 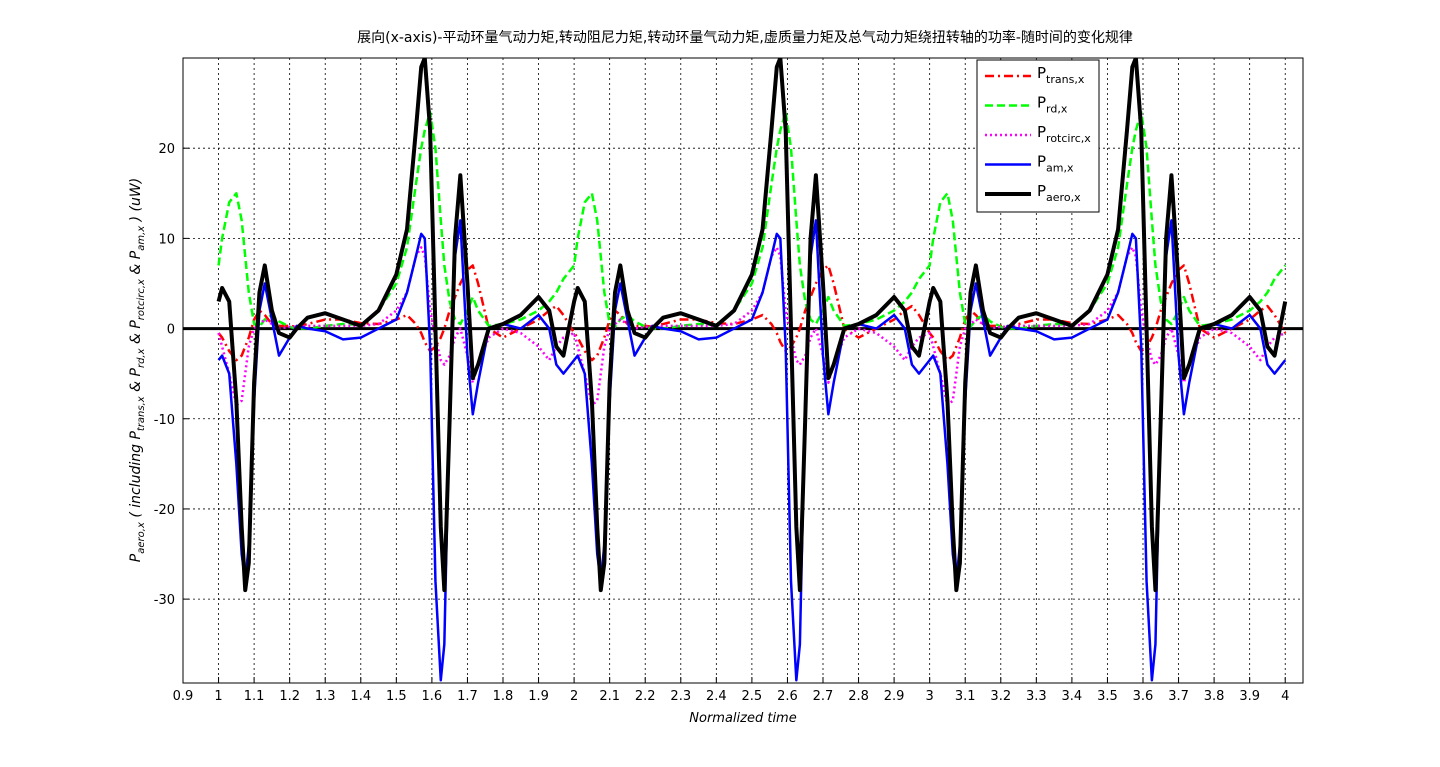 I want to click on legend-label-subscript: trans,x, so click(x=1065, y=79).